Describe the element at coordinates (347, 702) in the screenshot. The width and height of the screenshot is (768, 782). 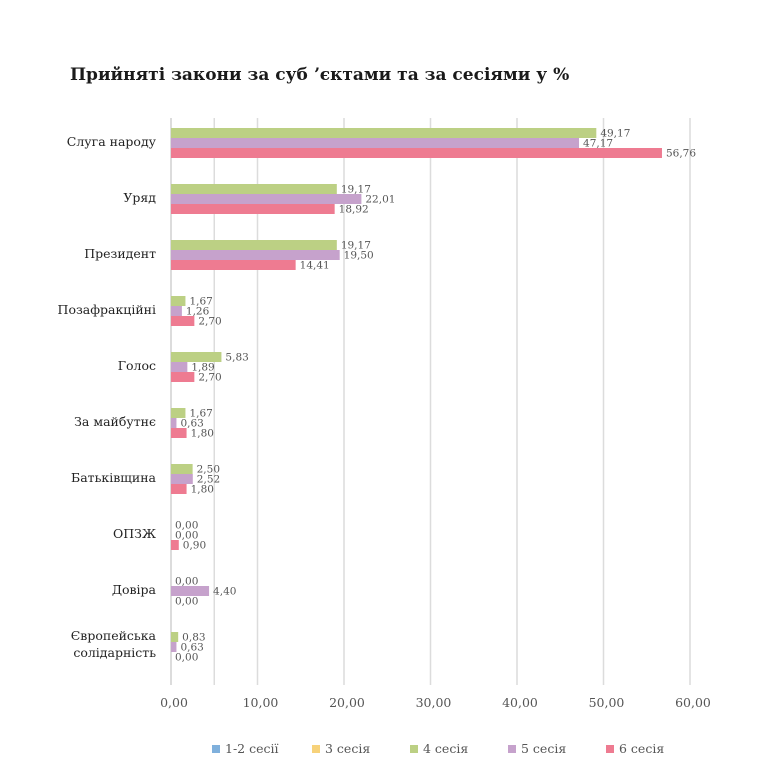
I see `x-tick-label: 20,00` at that location.